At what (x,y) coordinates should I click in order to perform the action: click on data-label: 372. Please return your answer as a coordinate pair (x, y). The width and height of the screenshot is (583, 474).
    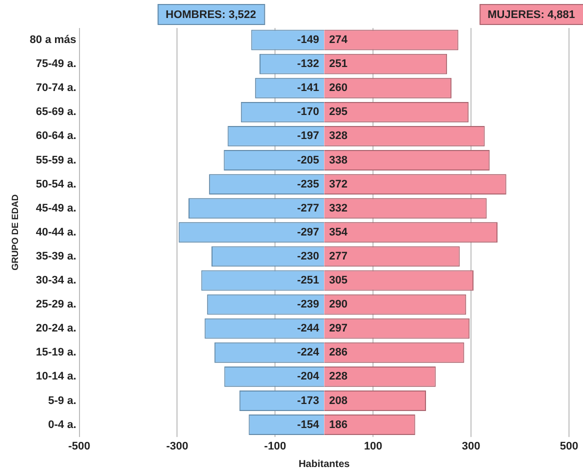
    Looking at the image, I should click on (338, 184).